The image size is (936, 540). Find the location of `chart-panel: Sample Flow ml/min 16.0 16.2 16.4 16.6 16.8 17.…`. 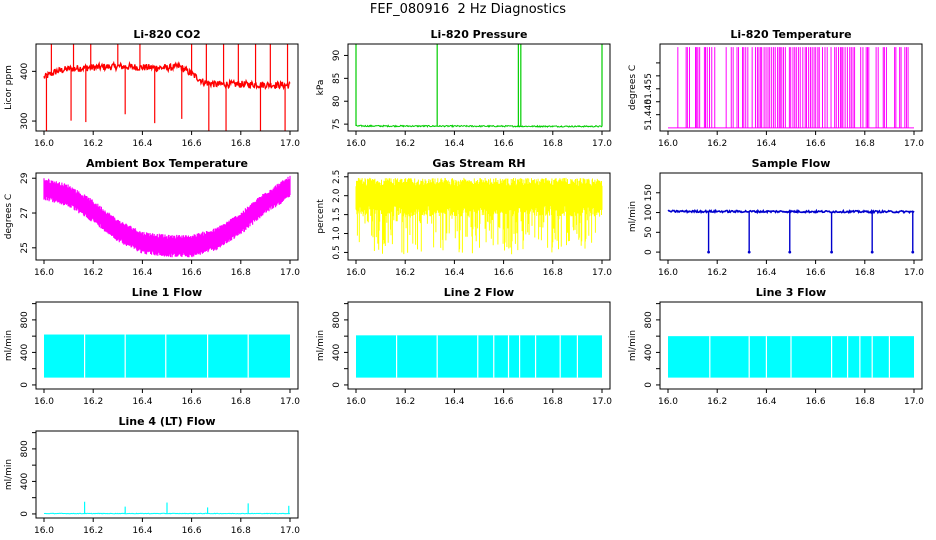

chart-panel: Sample Flow ml/min 16.0 16.2 16.4 16.6 16.8 17.… is located at coordinates (776, 217).